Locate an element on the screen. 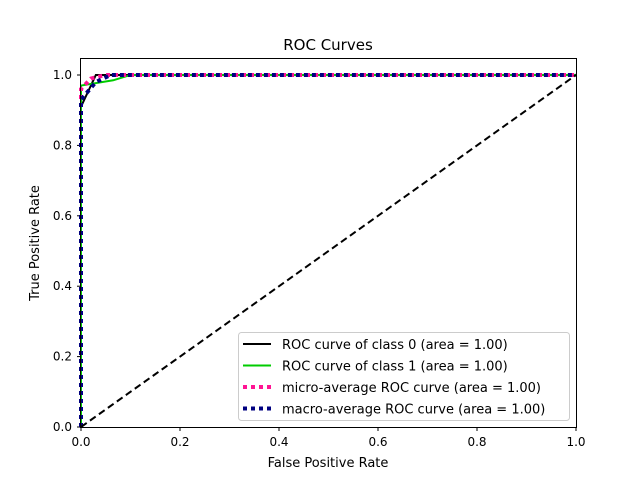 The height and width of the screenshot is (484, 640). legend-label: ROC curve of class 1 (area = 1.00) is located at coordinates (395, 367).